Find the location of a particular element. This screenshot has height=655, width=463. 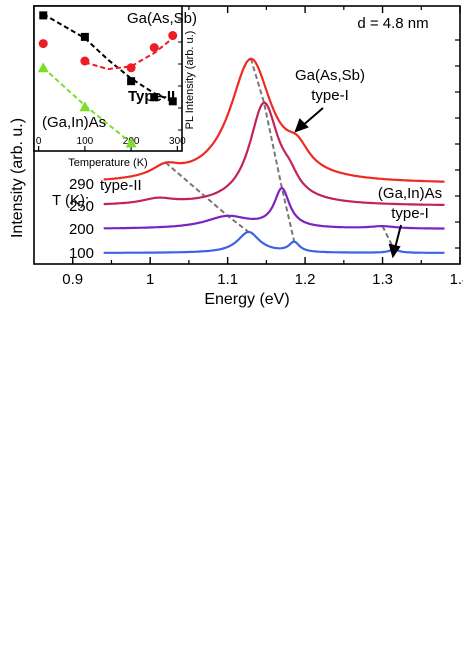

gaassb-label-line1: Ga(As,Sb) is located at coordinates (330, 75).